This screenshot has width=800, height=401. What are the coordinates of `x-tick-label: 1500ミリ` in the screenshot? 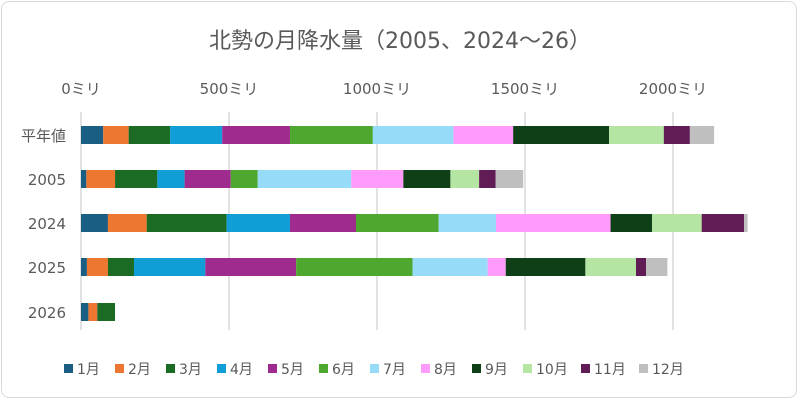 It's located at (525, 89).